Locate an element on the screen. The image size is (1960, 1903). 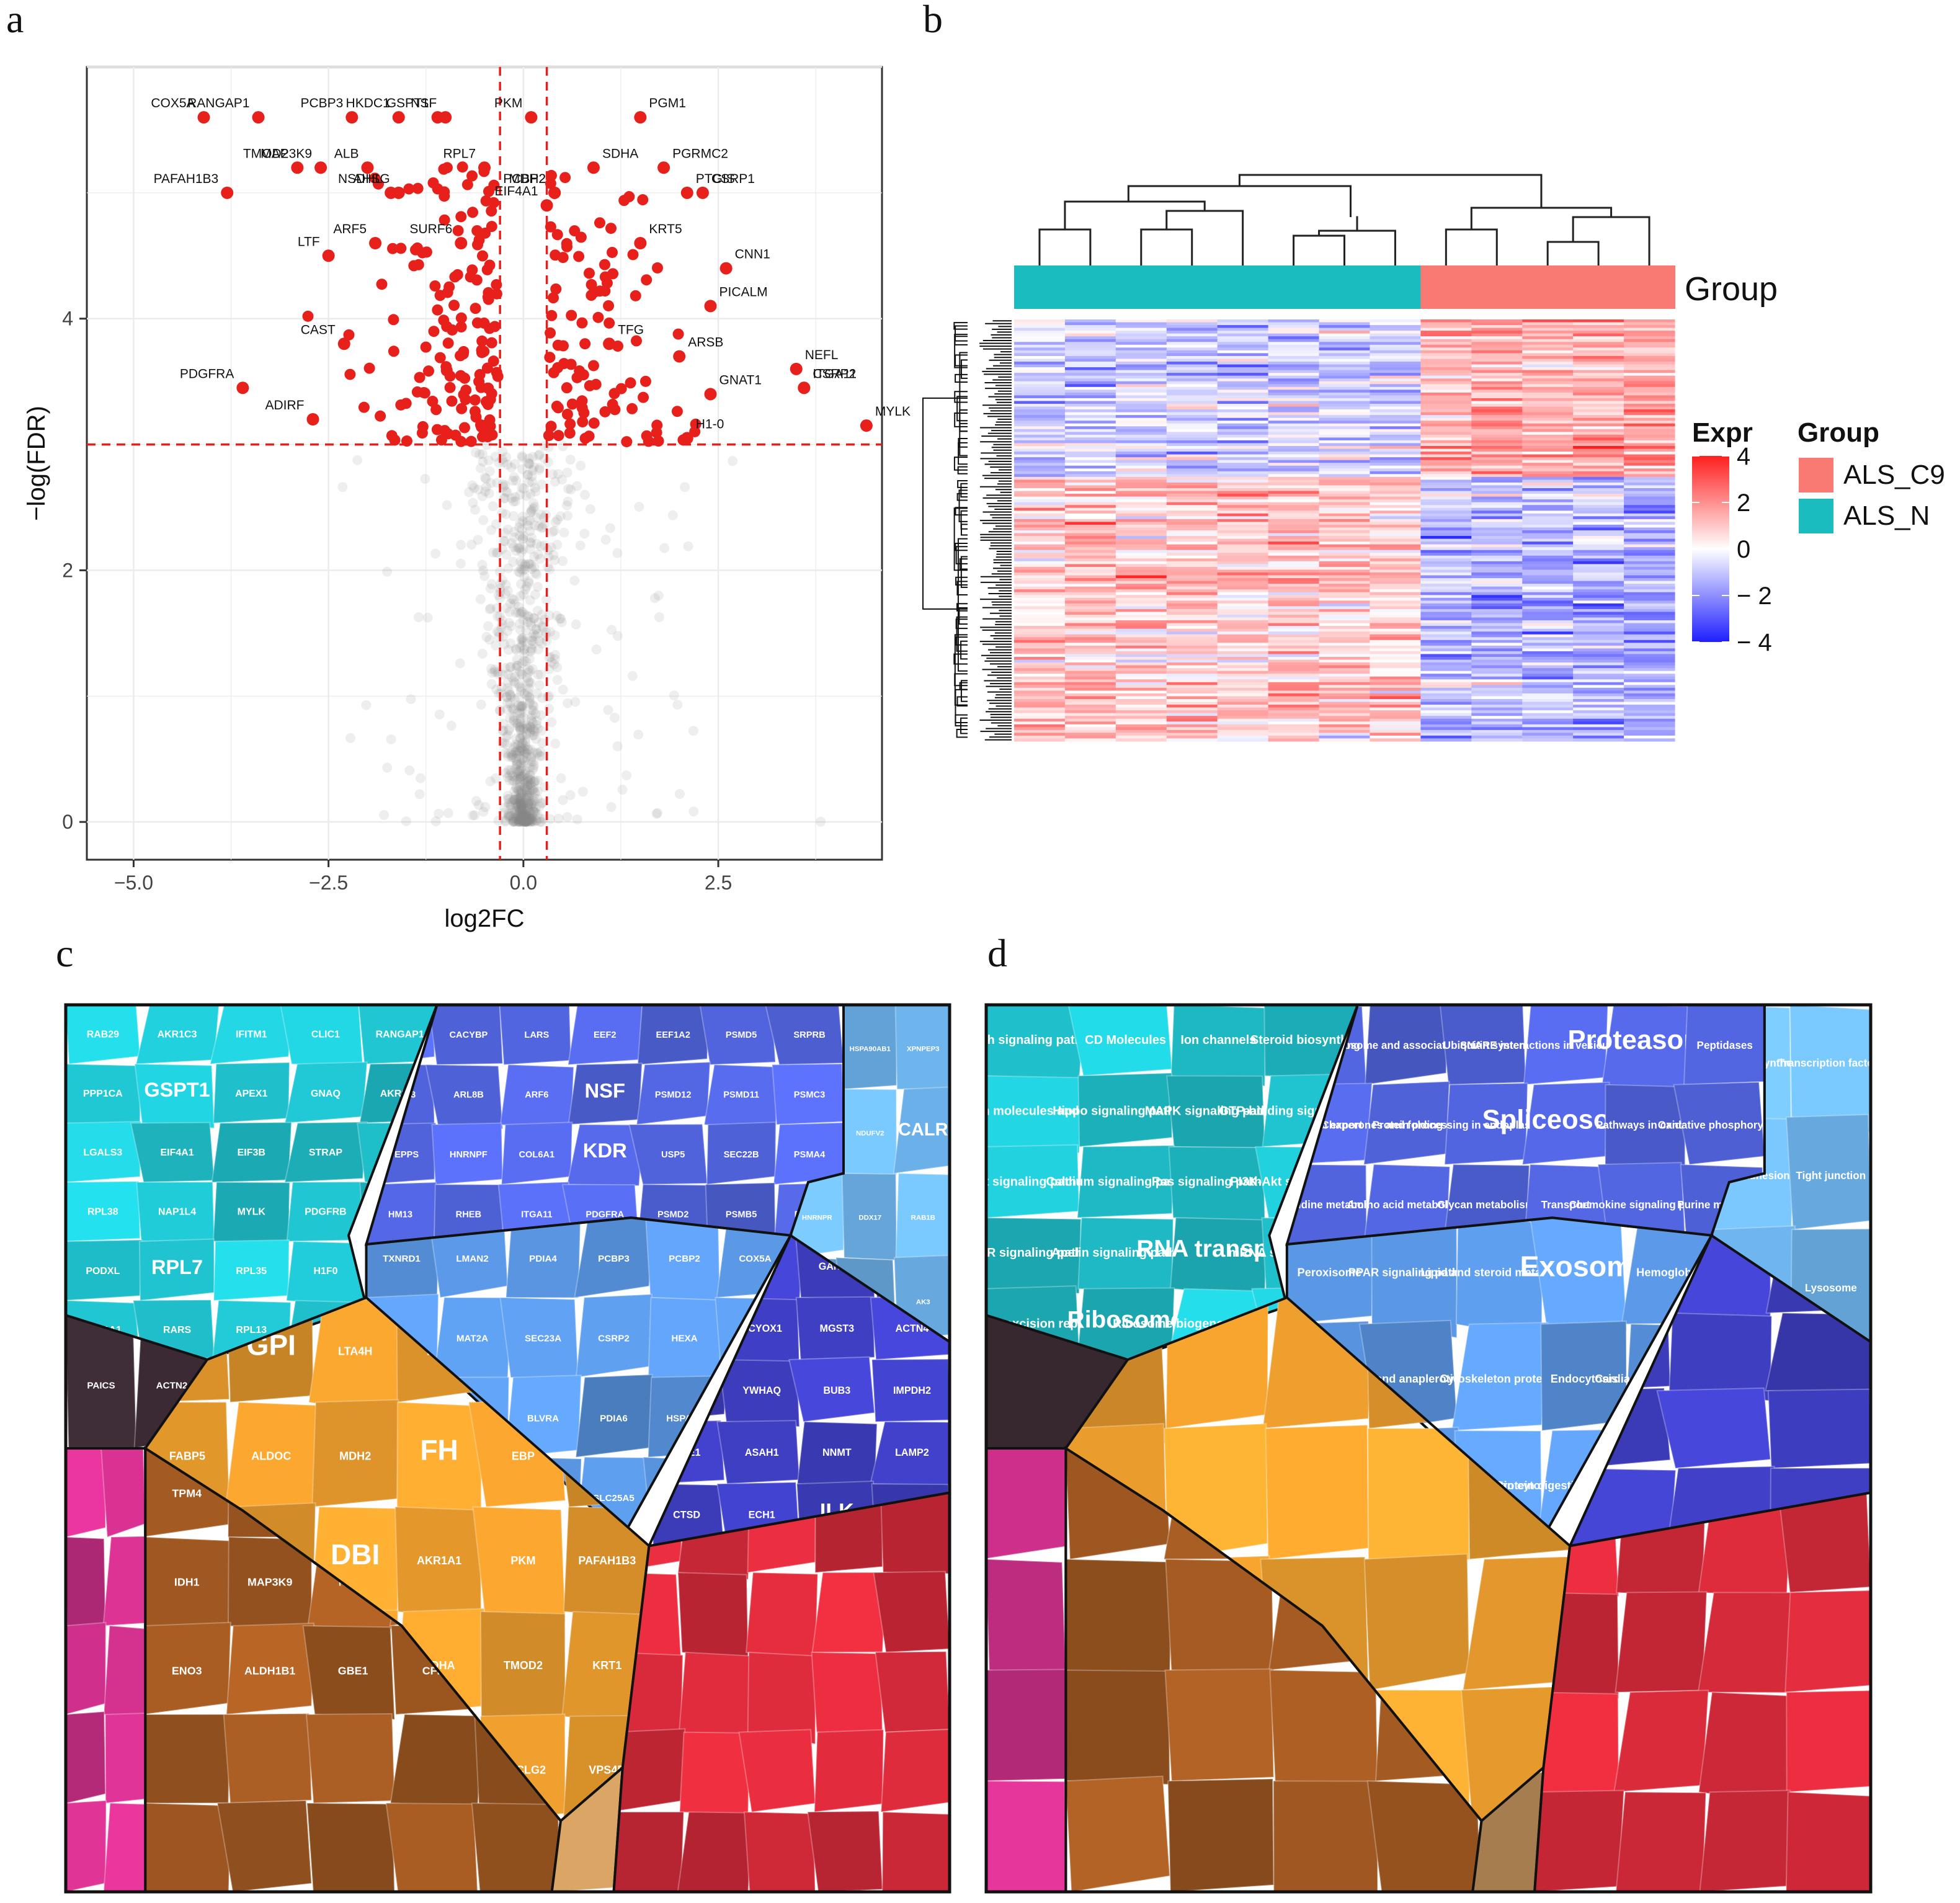
treemap-cell-label: CALR is located at coordinates (923, 1130).